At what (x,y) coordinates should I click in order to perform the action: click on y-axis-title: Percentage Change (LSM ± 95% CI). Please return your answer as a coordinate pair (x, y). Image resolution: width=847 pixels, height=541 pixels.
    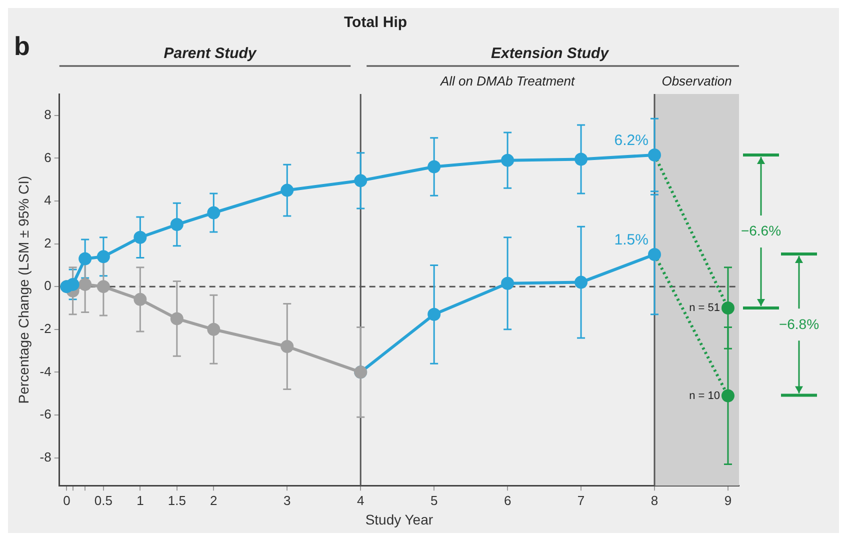
    Looking at the image, I should click on (23, 290).